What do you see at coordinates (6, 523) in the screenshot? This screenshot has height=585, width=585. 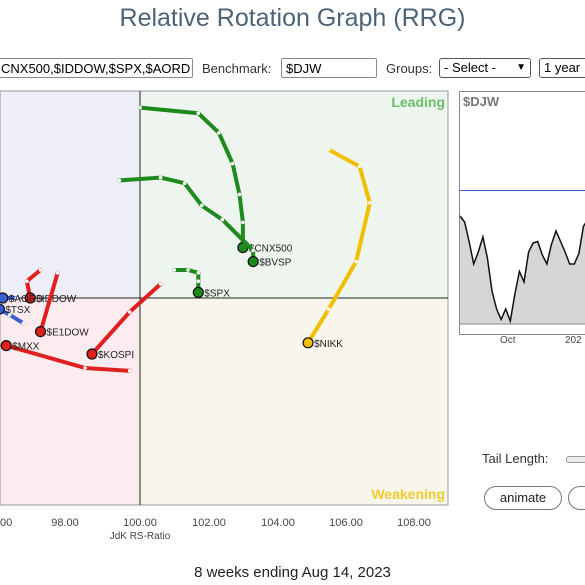 I see `x-tick-label: 00` at bounding box center [6, 523].